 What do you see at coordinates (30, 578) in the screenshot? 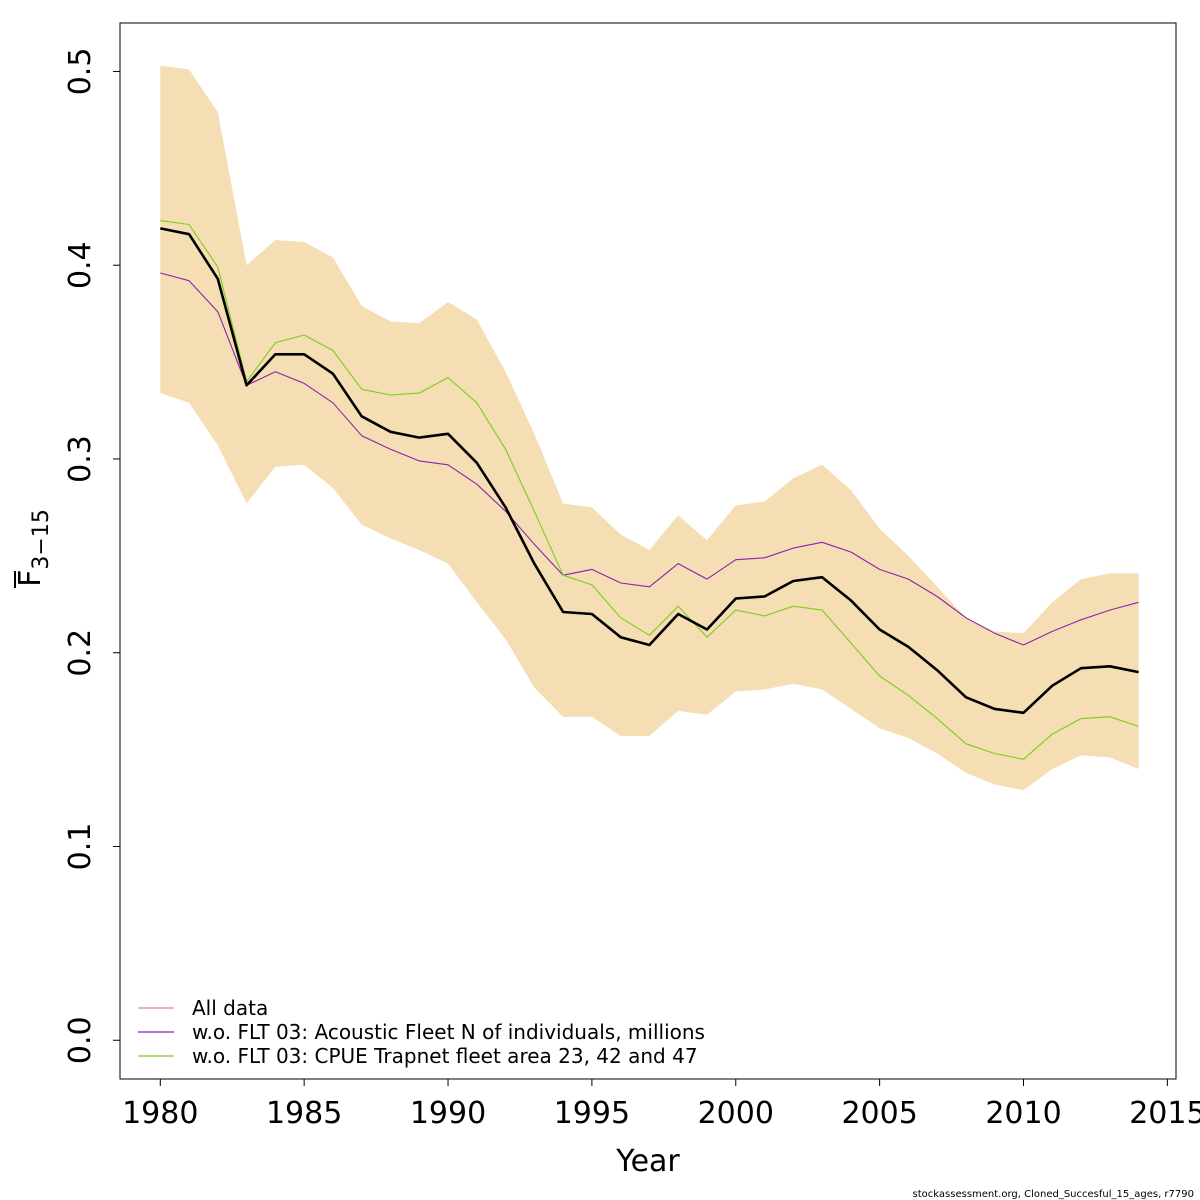
I see `y-axis-title-main: F` at bounding box center [30, 578].